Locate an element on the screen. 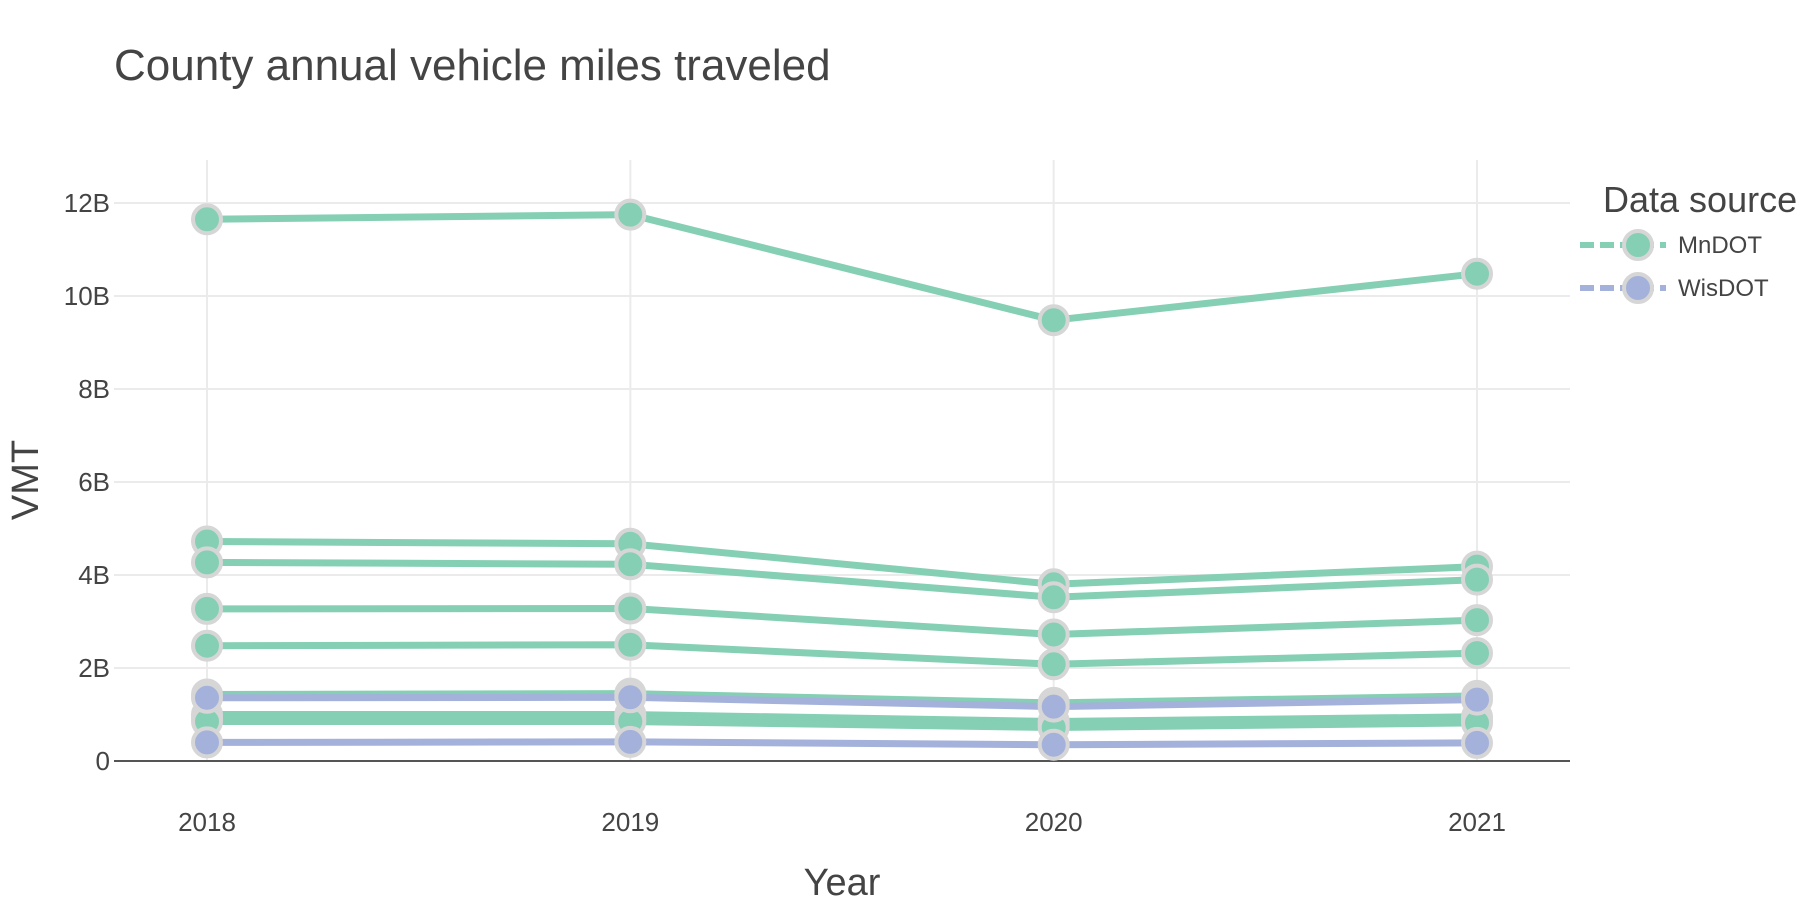 This screenshot has width=1800, height=900. legend: Data source MnDOT WisDOT is located at coordinates (1688, 241).